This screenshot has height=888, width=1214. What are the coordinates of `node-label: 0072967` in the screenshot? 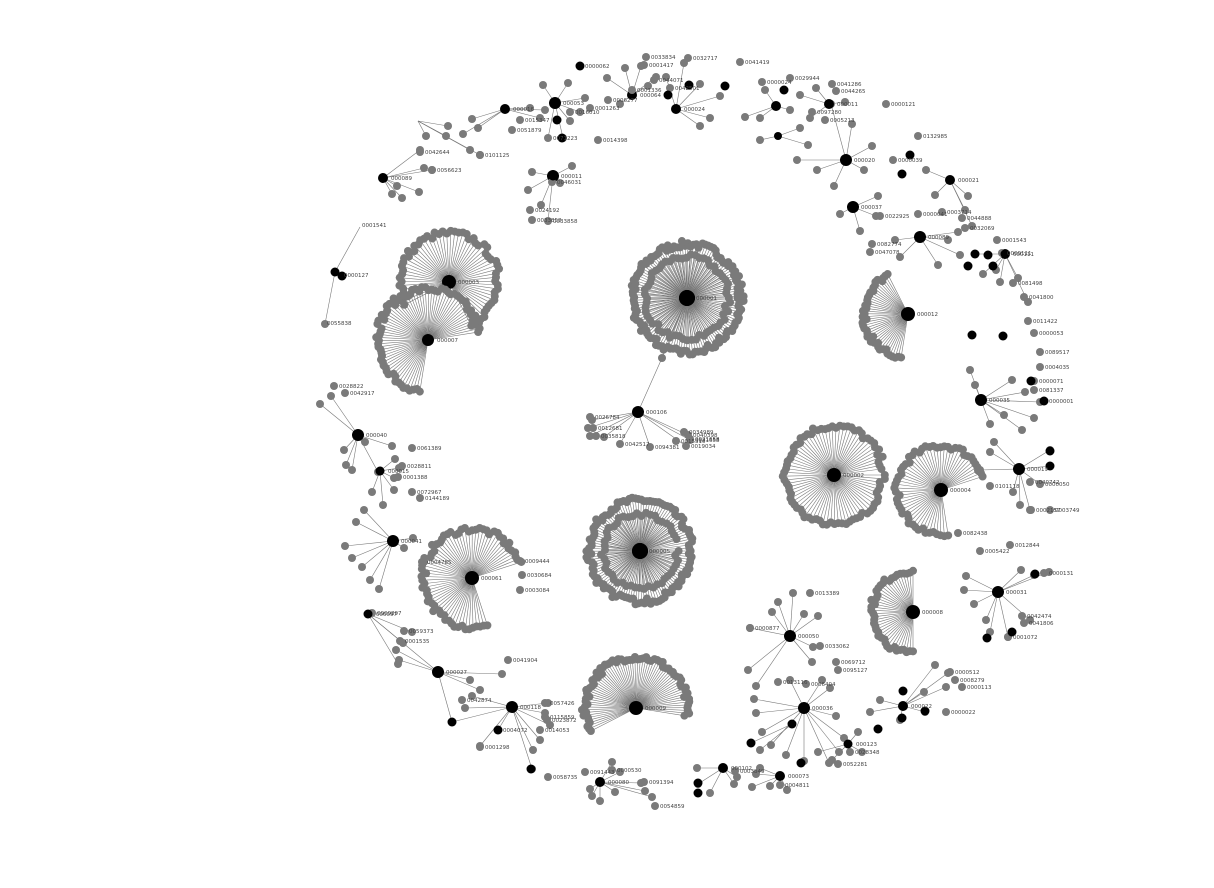 It's located at (429, 493).